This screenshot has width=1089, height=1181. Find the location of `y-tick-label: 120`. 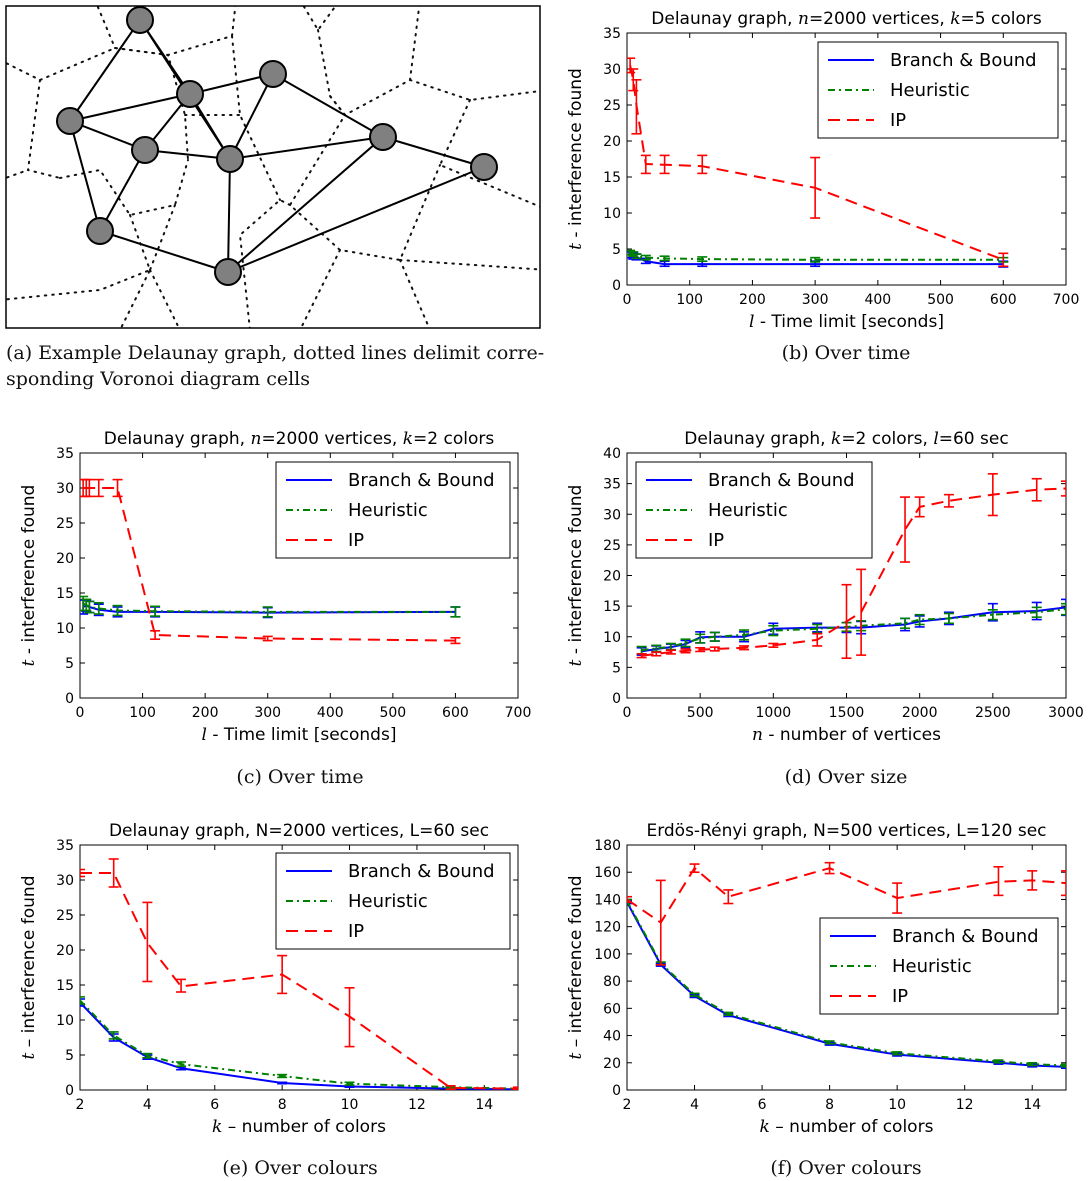

y-tick-label: 120 is located at coordinates (607, 928).